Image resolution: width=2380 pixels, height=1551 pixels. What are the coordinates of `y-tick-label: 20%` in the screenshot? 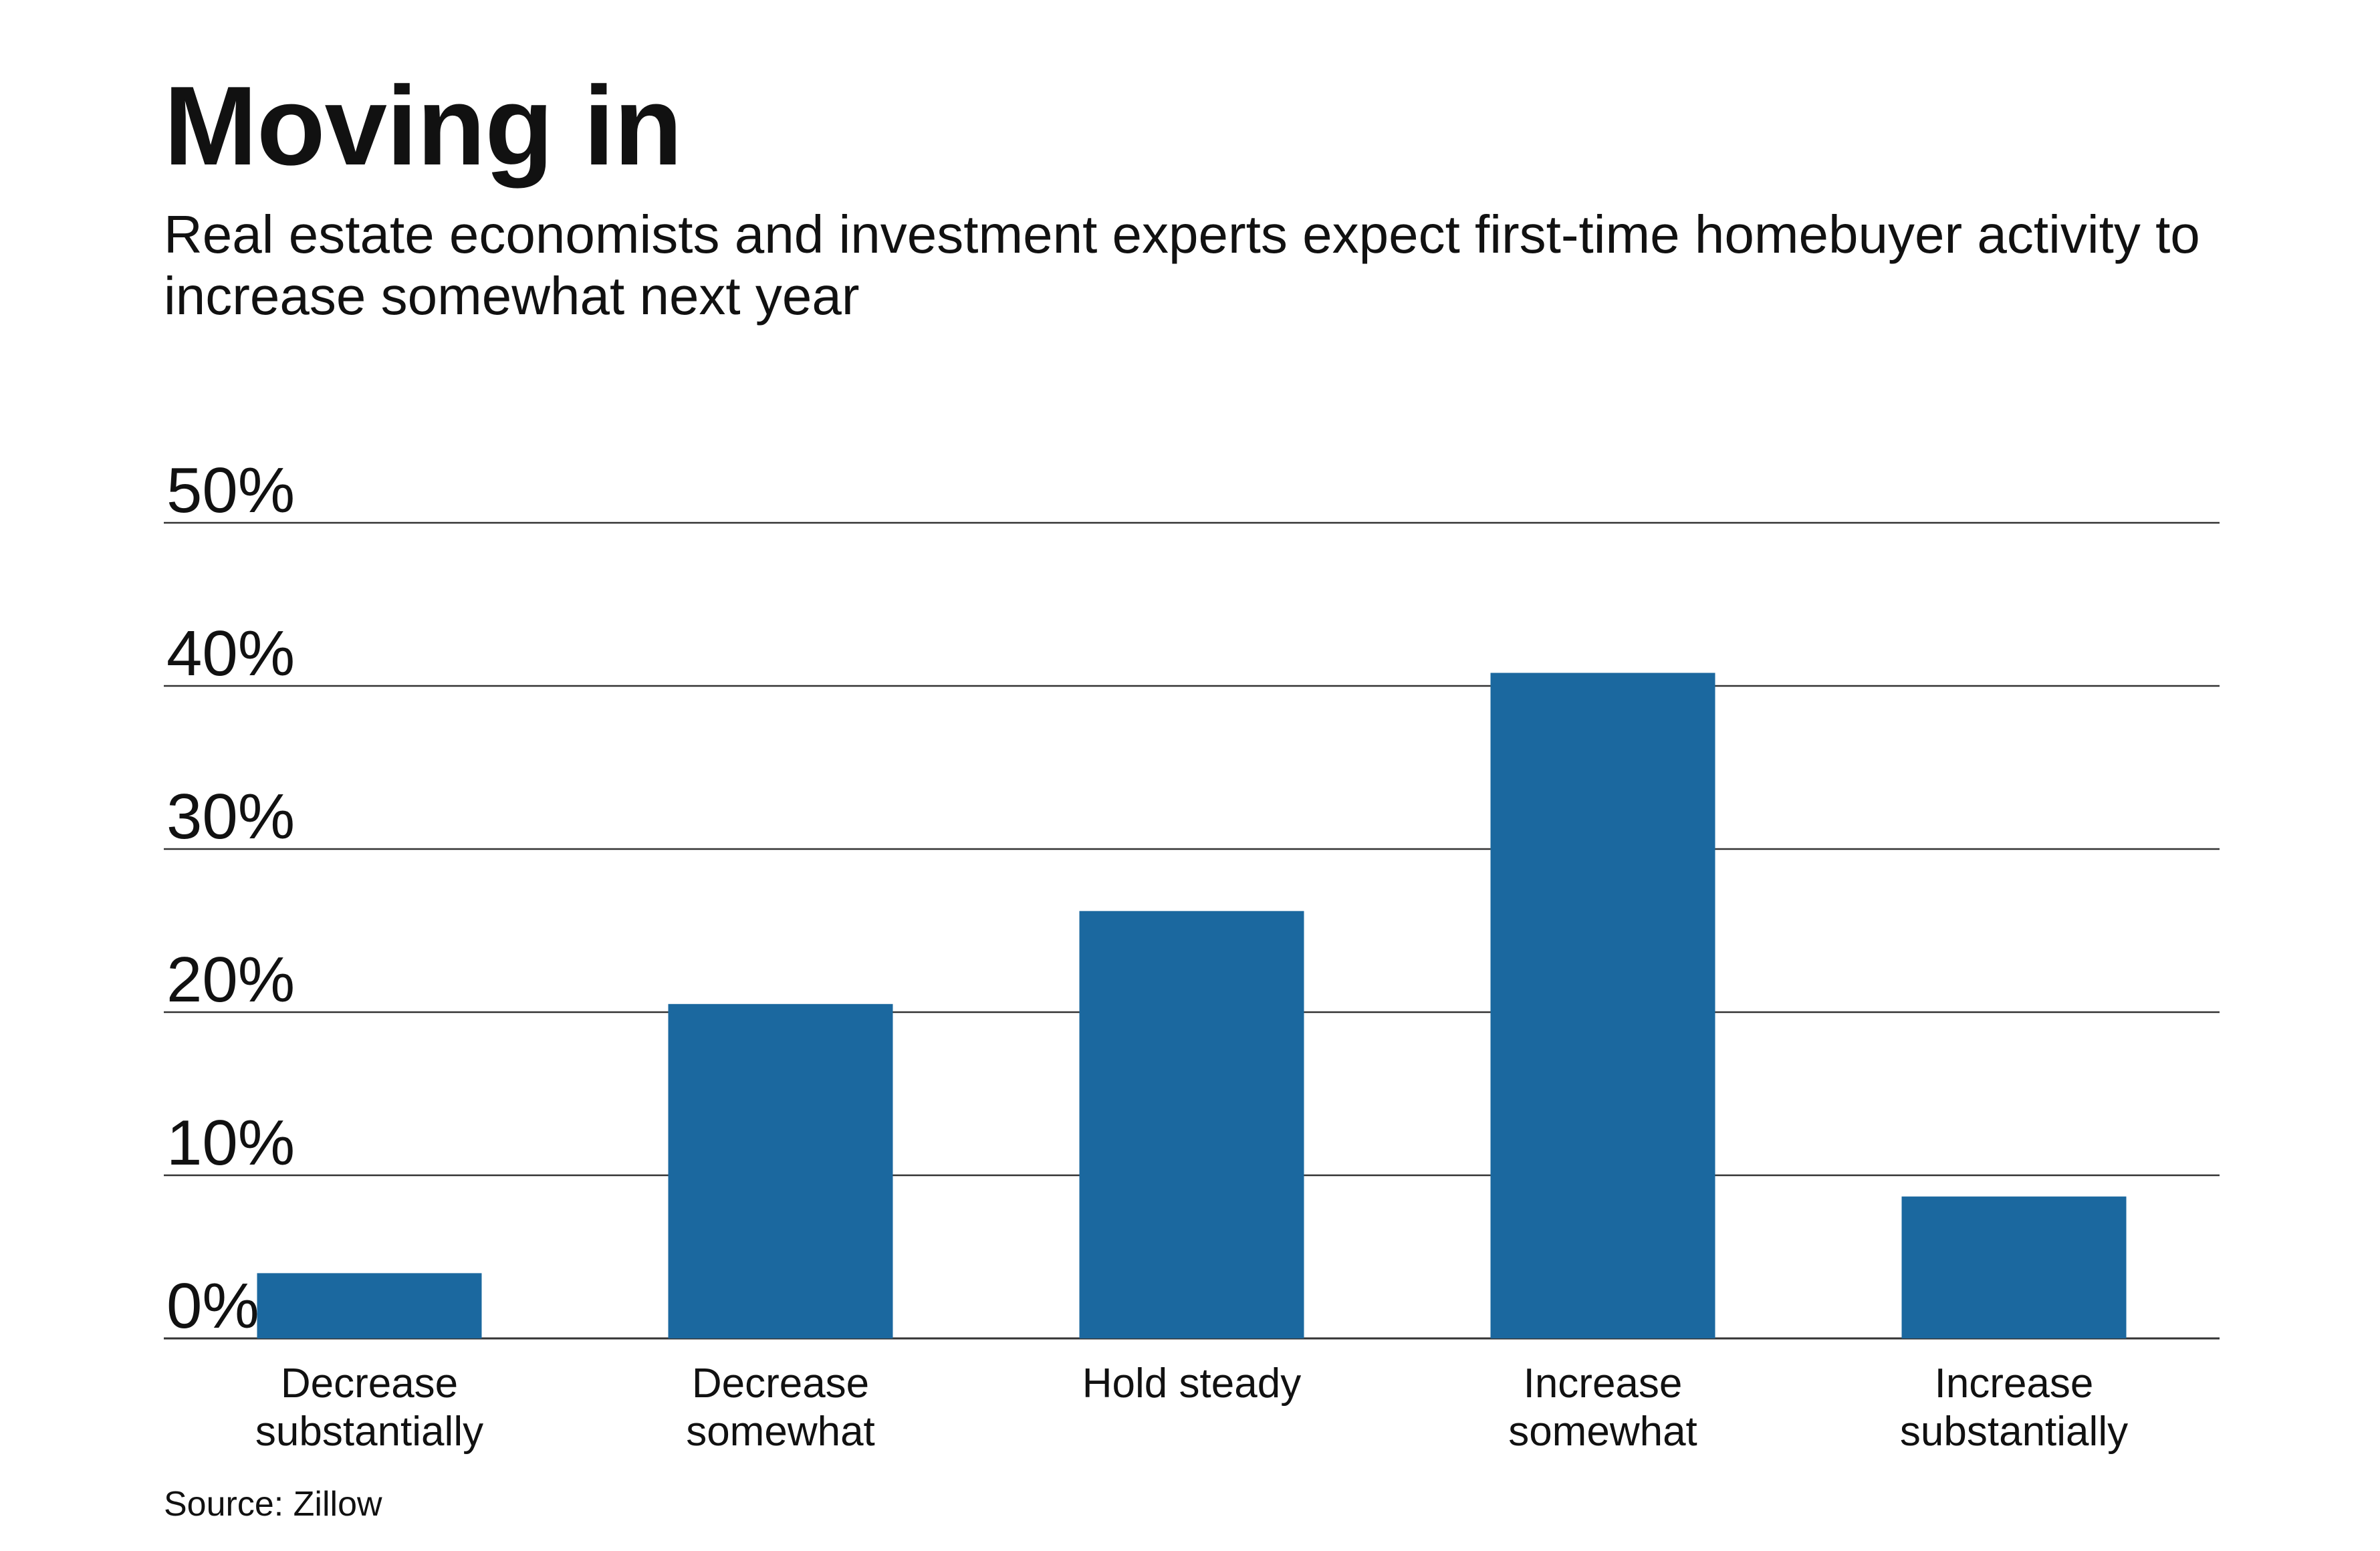 It's located at (230, 980).